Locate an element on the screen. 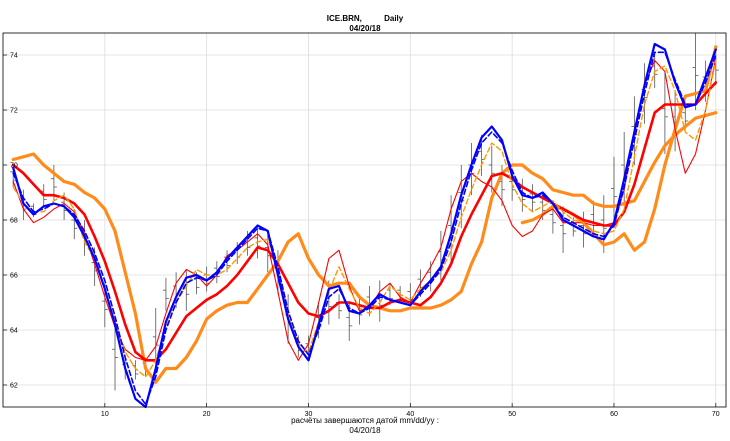 This screenshot has height=441, width=730. y-tick-label: 62 is located at coordinates (14, 386).